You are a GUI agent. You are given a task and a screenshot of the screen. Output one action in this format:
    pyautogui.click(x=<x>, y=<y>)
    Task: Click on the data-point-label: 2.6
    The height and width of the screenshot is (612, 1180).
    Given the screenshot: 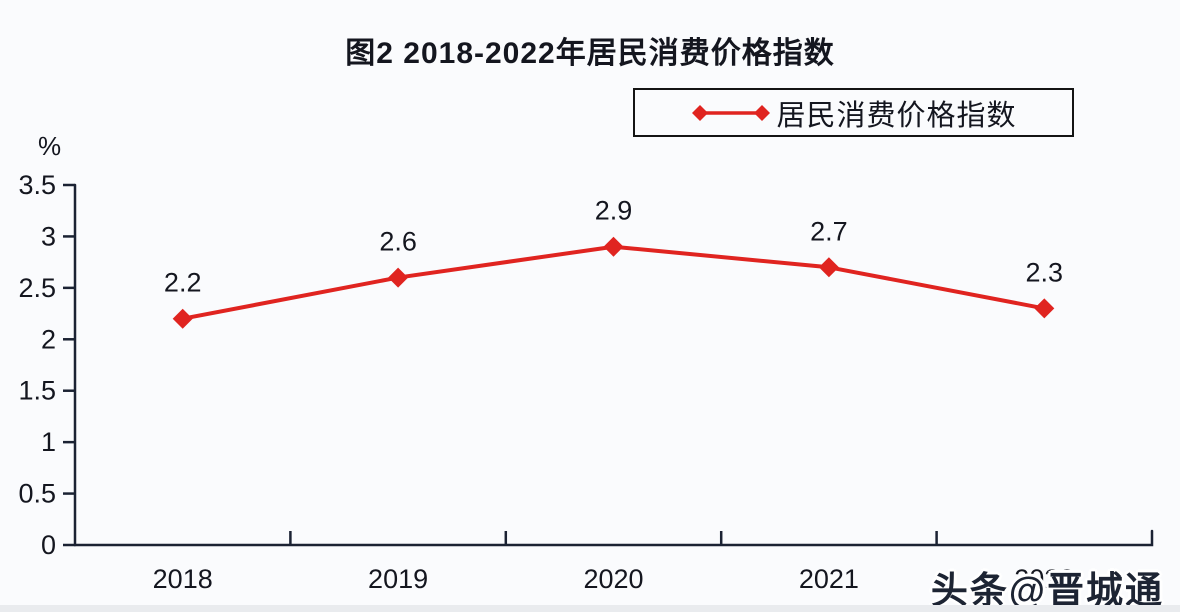 What is the action you would take?
    pyautogui.click(x=398, y=242)
    